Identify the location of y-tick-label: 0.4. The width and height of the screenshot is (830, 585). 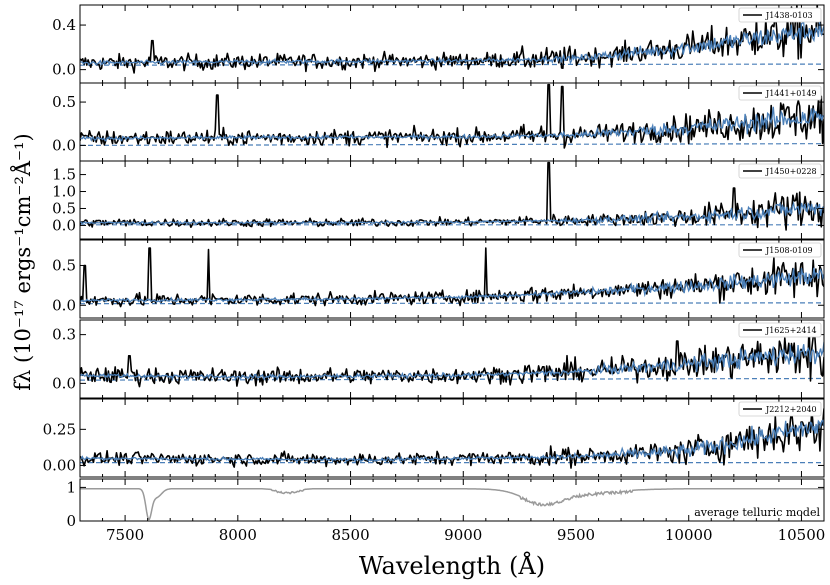
(64, 25).